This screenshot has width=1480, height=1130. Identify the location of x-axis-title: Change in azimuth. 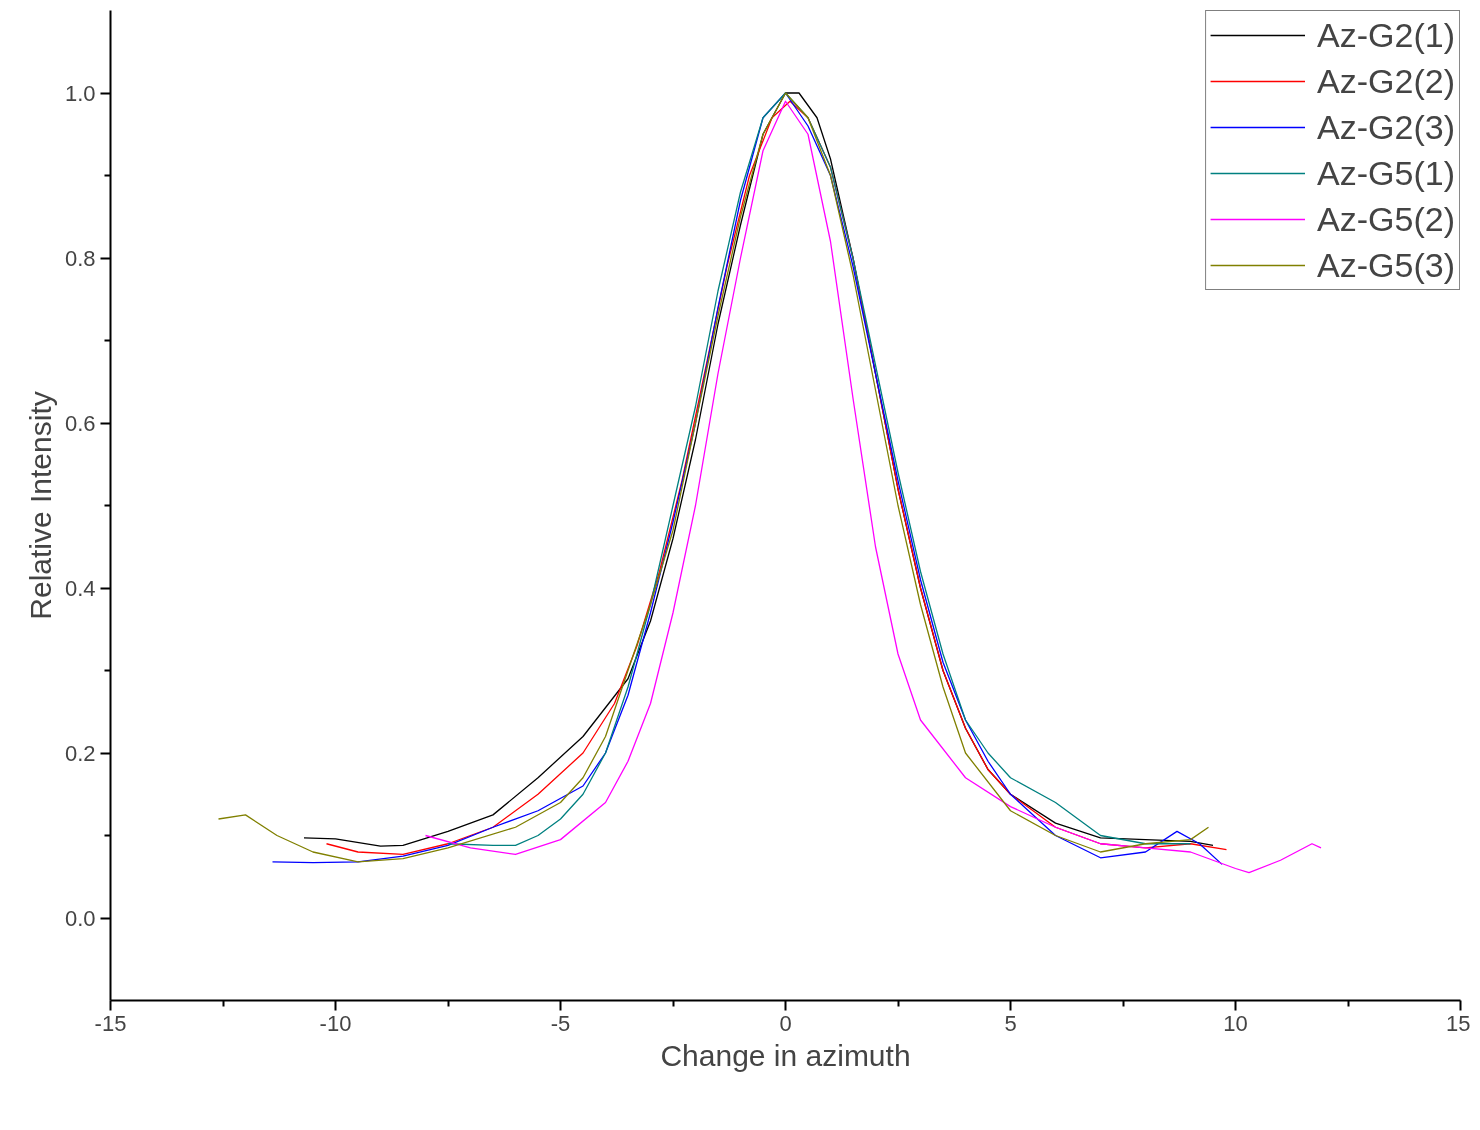
(785, 1055).